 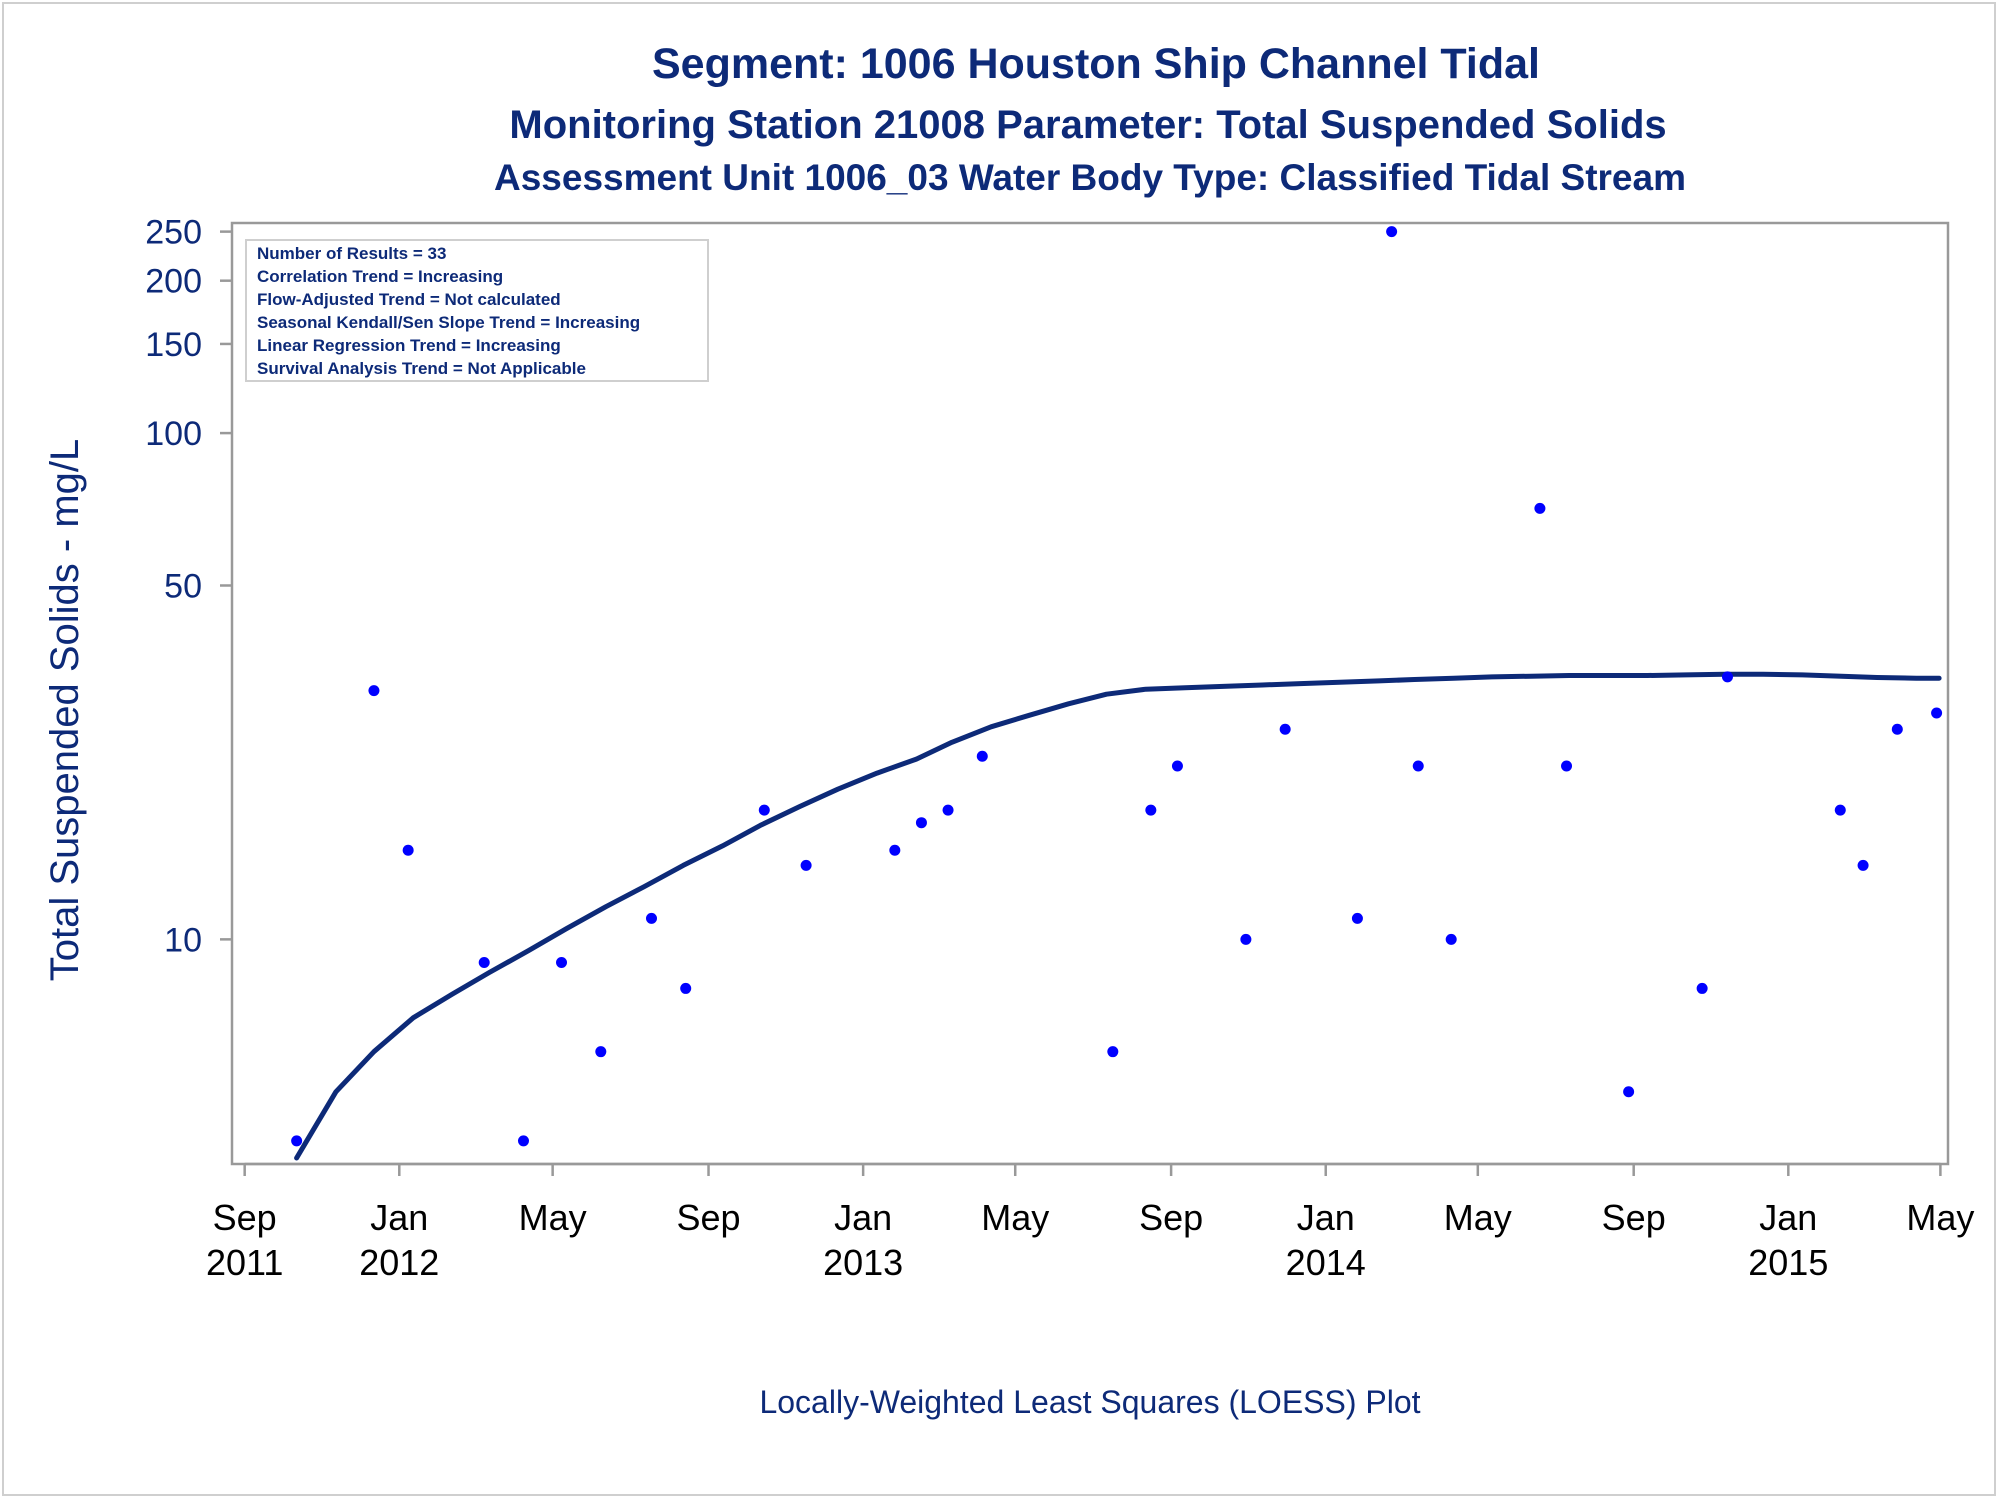 I want to click on y-tick-label: 10, so click(x=183, y=940).